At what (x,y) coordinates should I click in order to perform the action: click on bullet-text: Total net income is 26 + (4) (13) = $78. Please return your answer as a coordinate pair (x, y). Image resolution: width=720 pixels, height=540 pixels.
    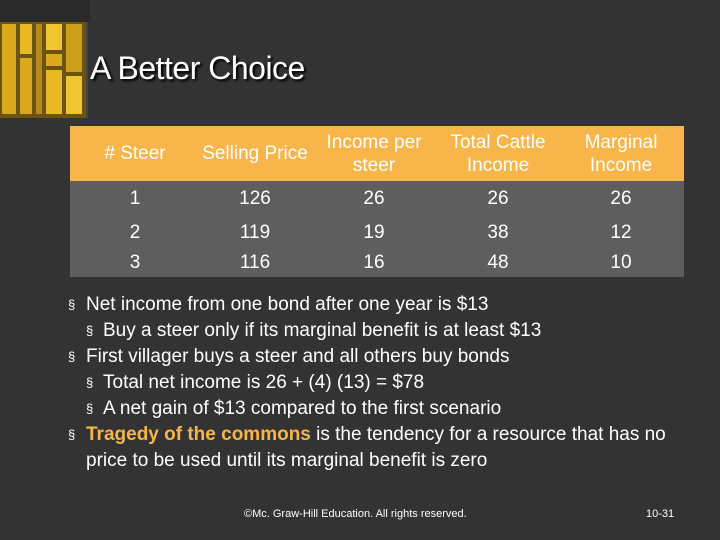
    Looking at the image, I should click on (264, 382).